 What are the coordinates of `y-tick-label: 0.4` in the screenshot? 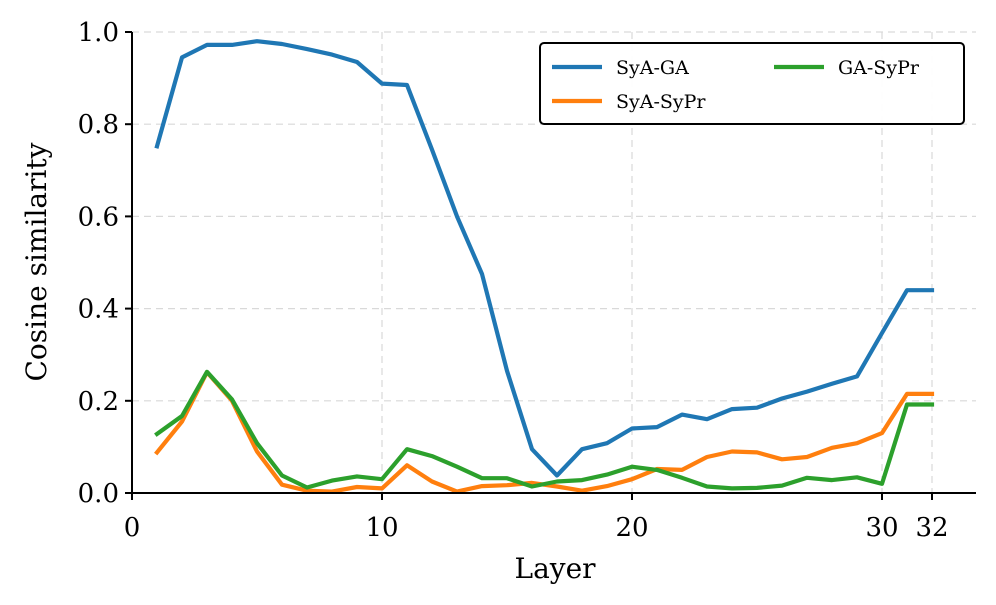 It's located at (98, 310).